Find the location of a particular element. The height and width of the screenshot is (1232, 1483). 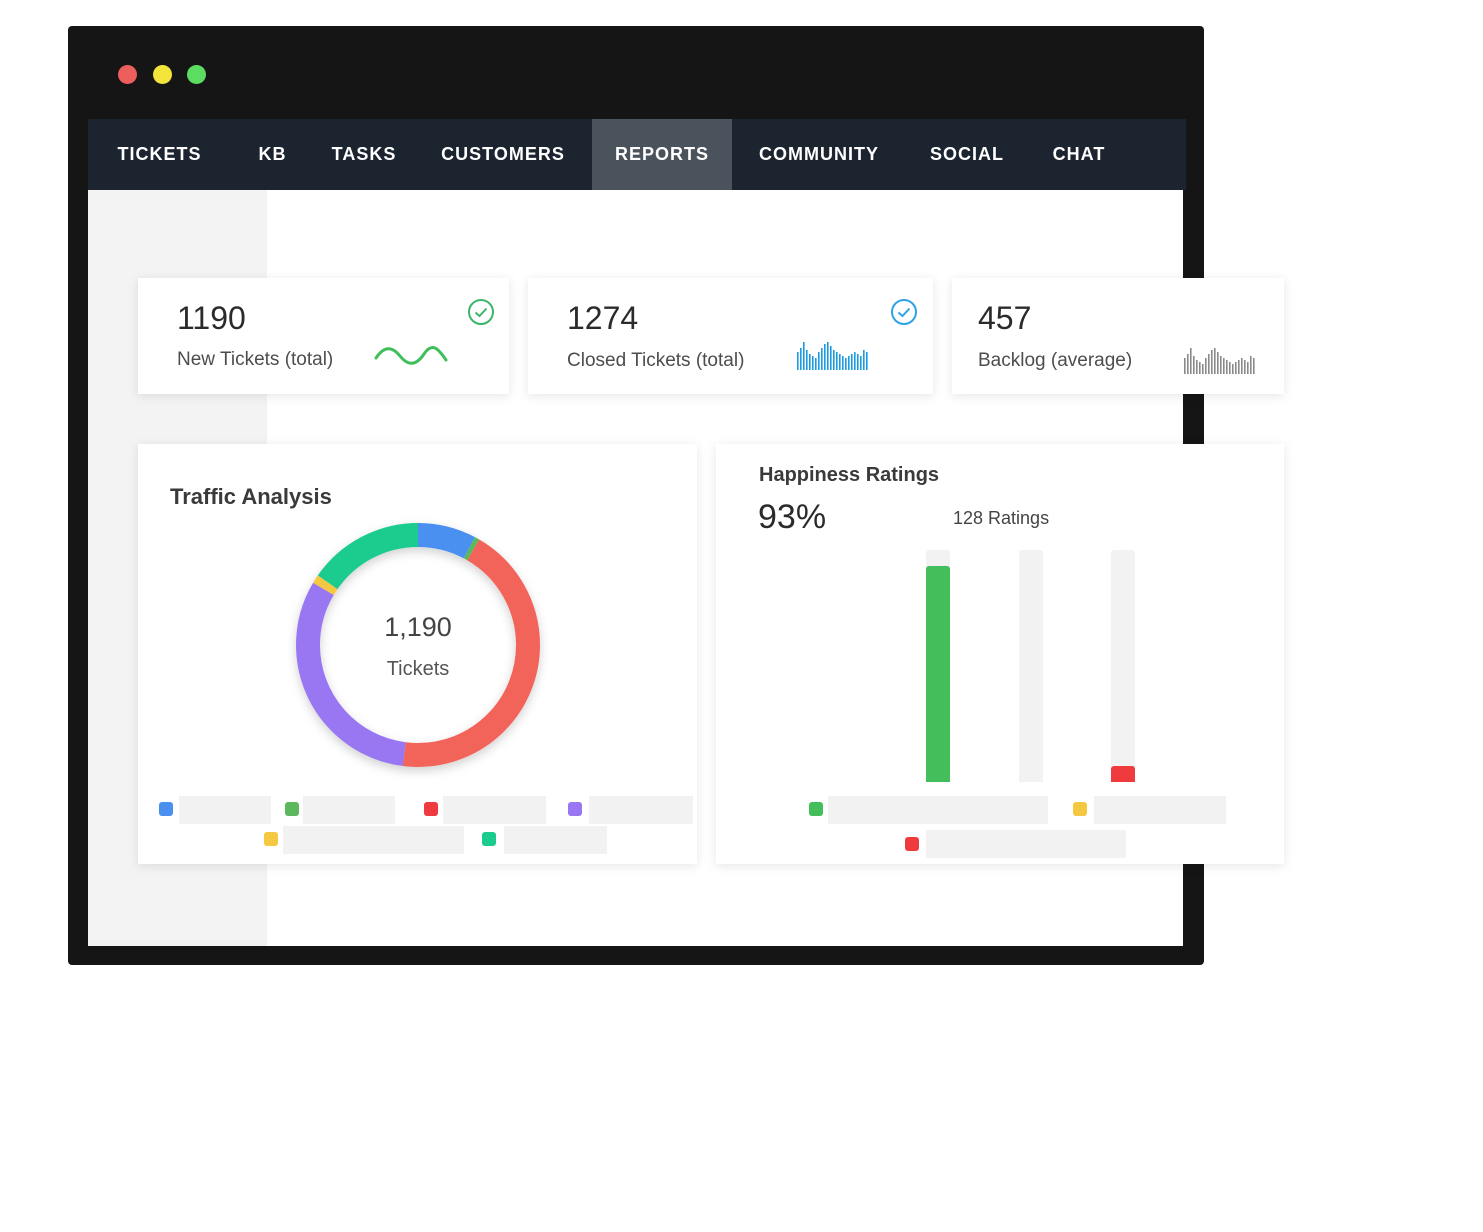

donut-segment-teal is located at coordinates (418, 645).